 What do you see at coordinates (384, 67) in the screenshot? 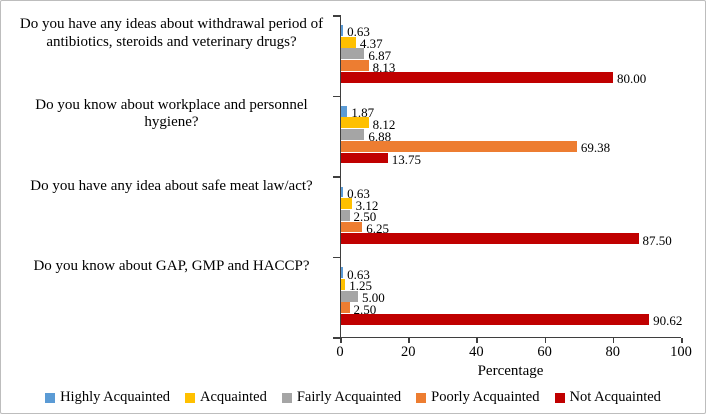
I see `bar-value-label: 8.13` at bounding box center [384, 67].